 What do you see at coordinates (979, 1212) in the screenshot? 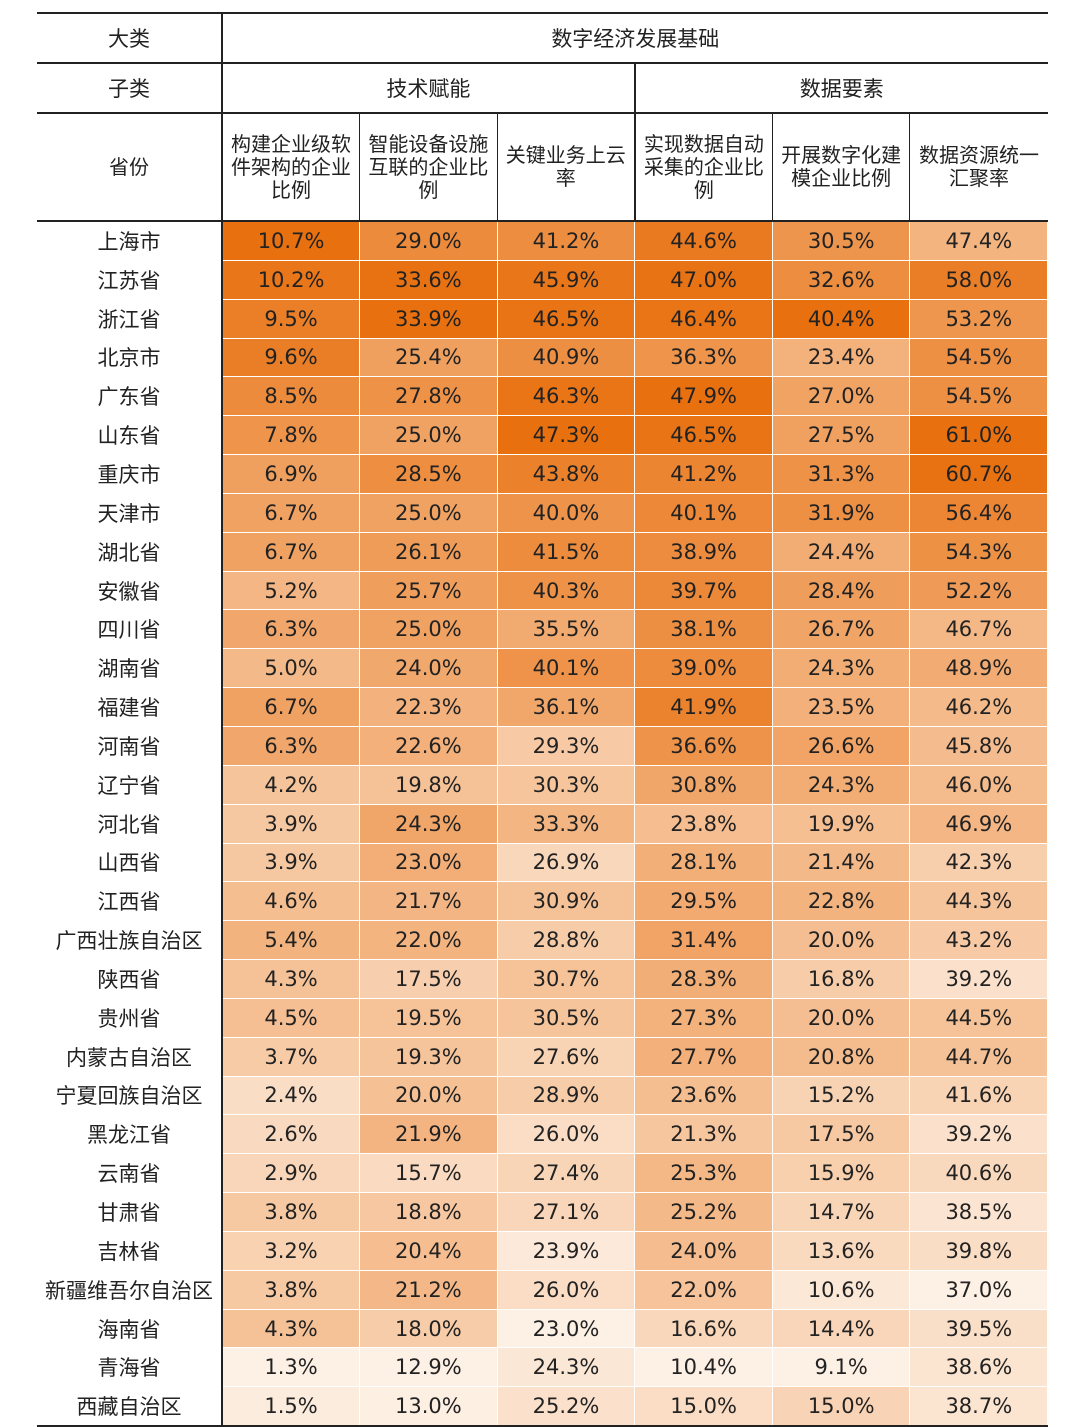
I see `heatmap-cell: 38.5%` at bounding box center [979, 1212].